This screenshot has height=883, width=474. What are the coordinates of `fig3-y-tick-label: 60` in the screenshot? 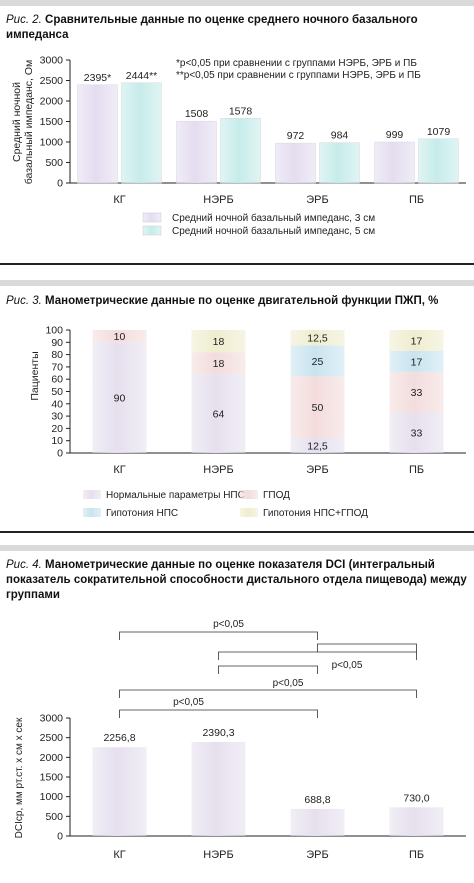 It's located at (57, 380).